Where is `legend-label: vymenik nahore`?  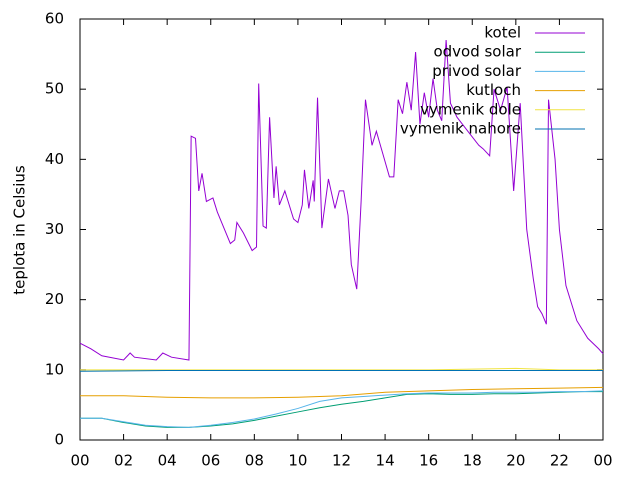 legend-label: vymenik nahore is located at coordinates (460, 129).